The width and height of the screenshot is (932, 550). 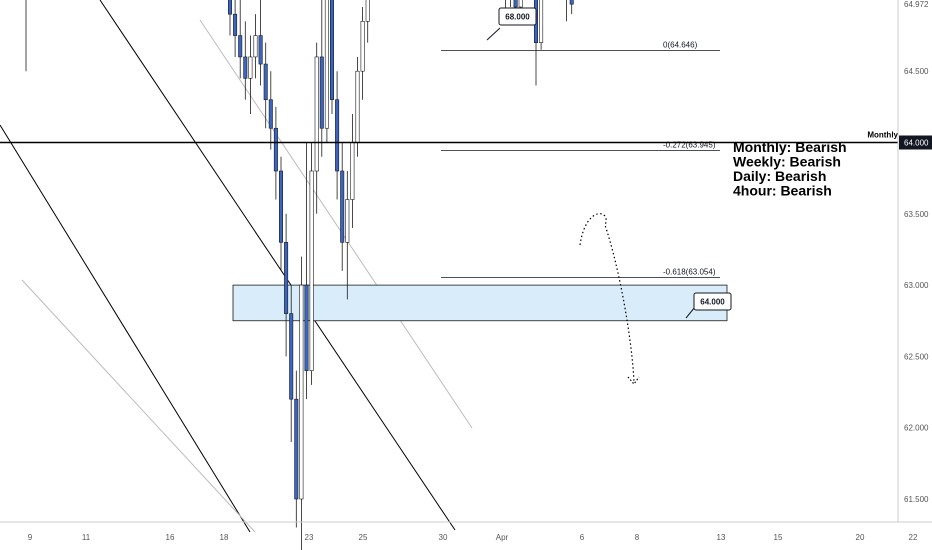 What do you see at coordinates (86, 537) in the screenshot?
I see `x-tick-label: 11` at bounding box center [86, 537].